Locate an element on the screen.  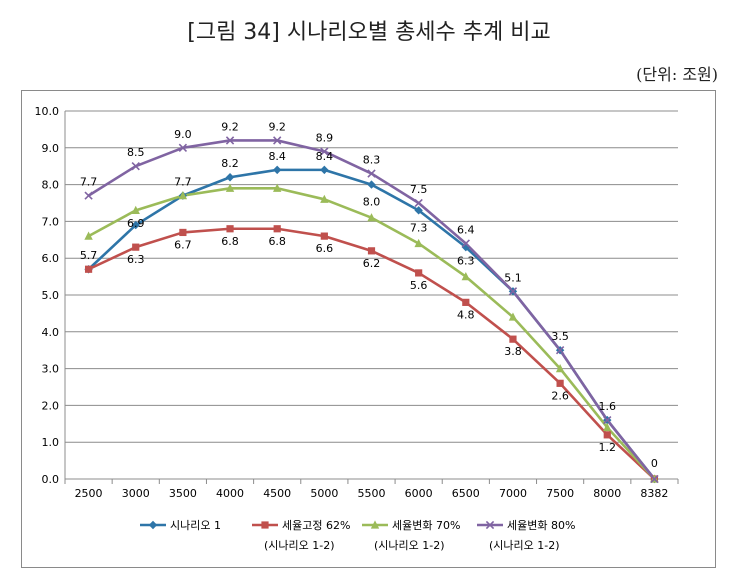
data-label: 2.6 is located at coordinates (560, 395).